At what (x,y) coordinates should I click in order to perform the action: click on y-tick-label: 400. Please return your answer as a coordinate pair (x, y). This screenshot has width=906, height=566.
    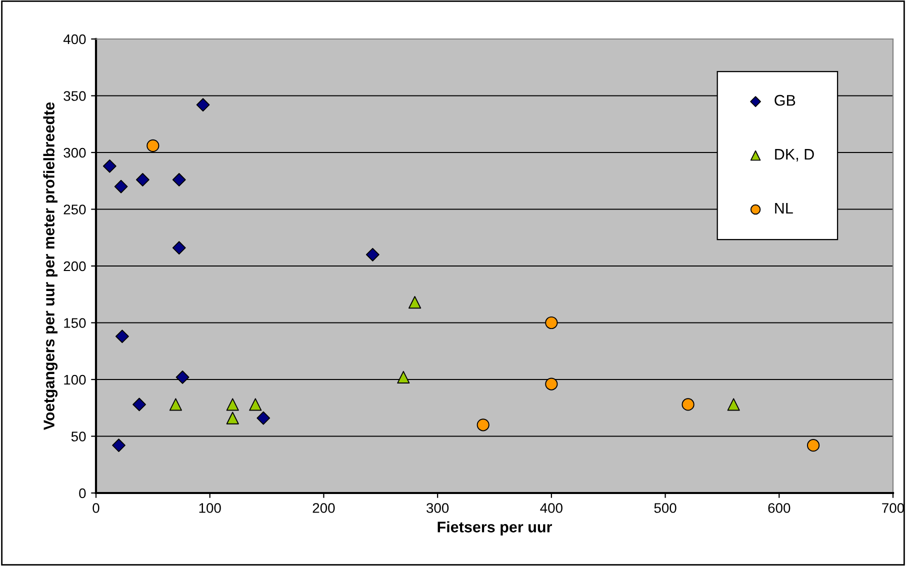
    Looking at the image, I should click on (74, 39).